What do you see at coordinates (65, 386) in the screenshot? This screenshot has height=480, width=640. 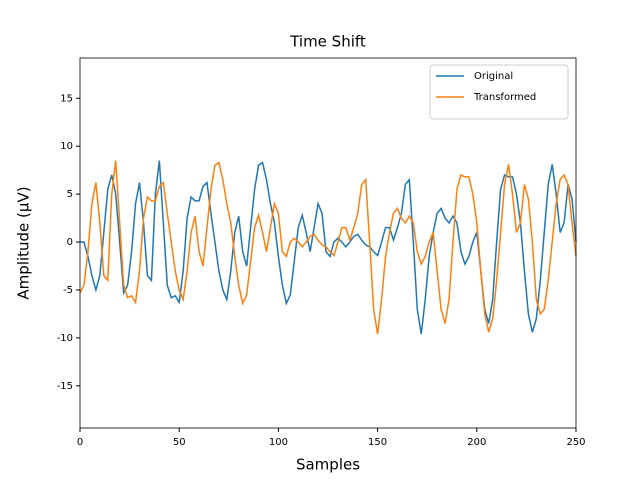 I see `y-tick-label: -15` at bounding box center [65, 386].